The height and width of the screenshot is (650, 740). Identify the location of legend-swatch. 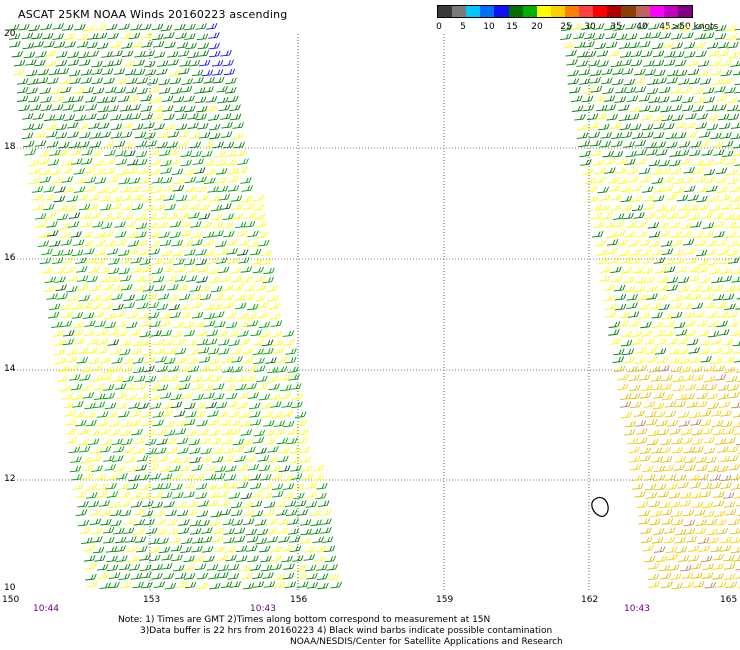
(529, 11).